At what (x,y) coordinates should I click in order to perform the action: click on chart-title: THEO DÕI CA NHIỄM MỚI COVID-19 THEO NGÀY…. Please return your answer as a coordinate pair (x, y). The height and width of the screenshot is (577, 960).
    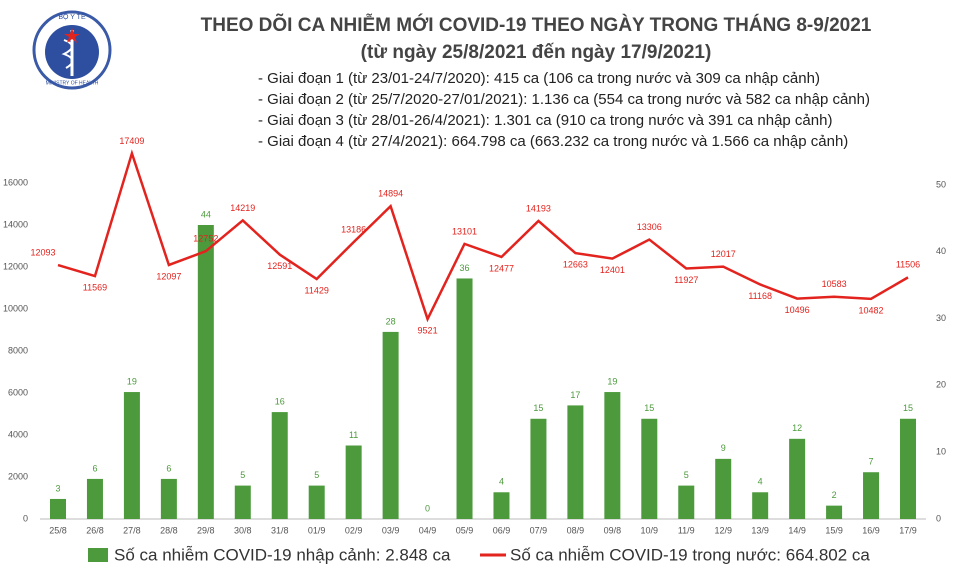
    Looking at the image, I should click on (536, 25).